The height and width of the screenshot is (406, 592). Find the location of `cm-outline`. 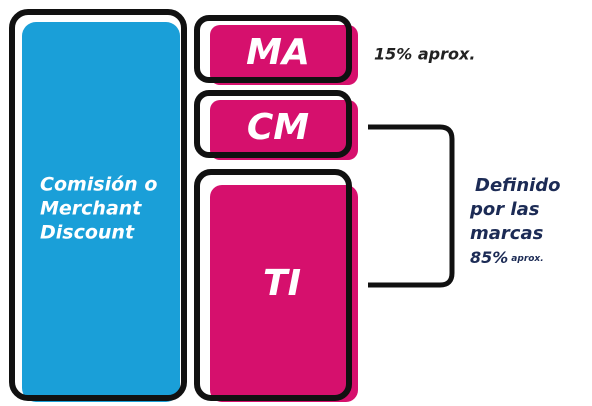

cm-outline is located at coordinates (273, 124).